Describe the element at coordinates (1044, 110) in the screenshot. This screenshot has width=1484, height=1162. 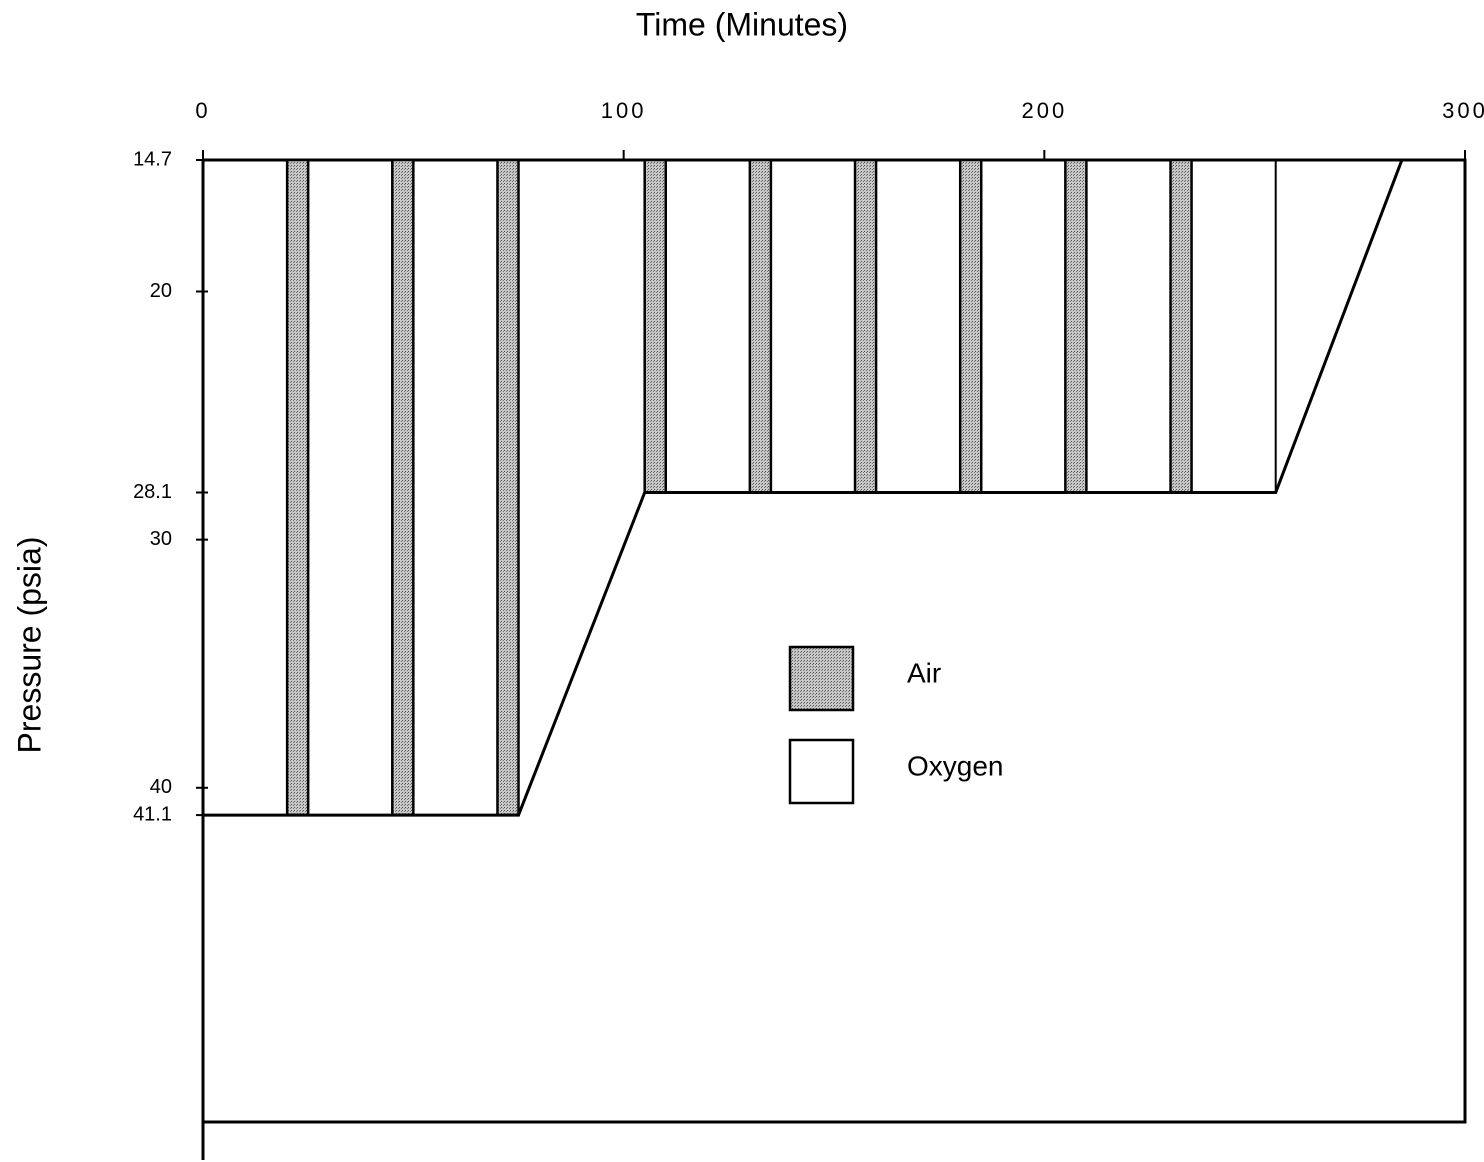
I see `x-tick-label: 200` at that location.